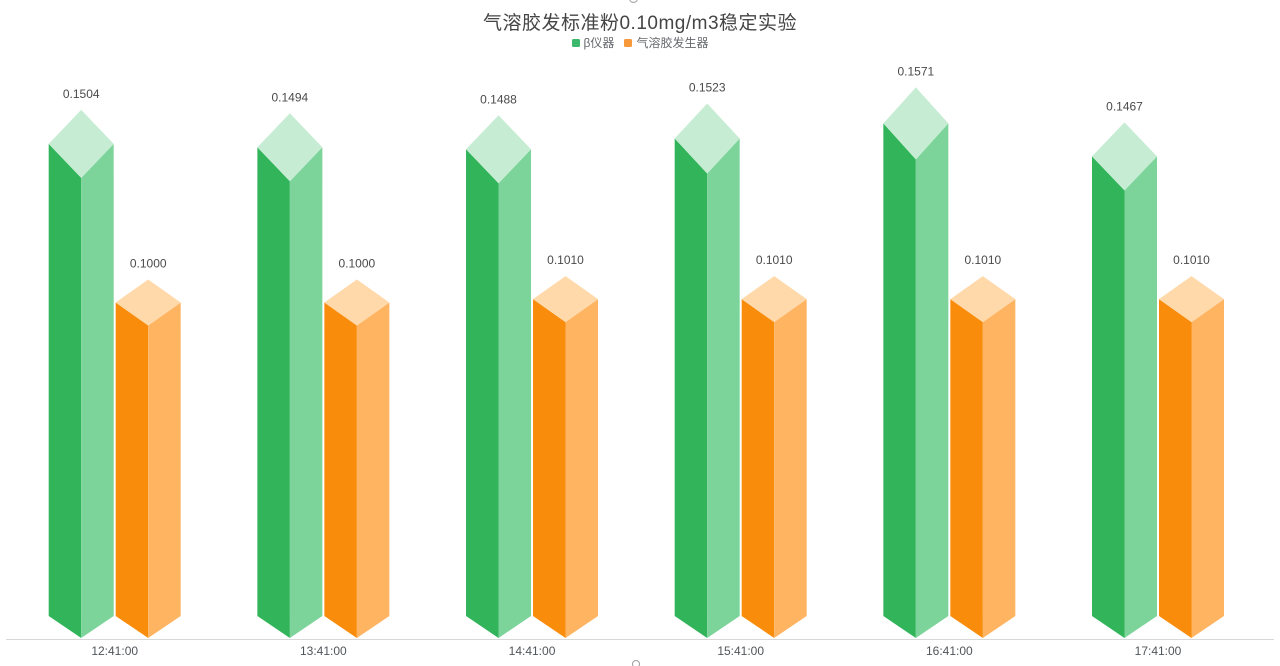  What do you see at coordinates (633, 2) in the screenshot?
I see `top-edge-partial-circle-icon` at bounding box center [633, 2].